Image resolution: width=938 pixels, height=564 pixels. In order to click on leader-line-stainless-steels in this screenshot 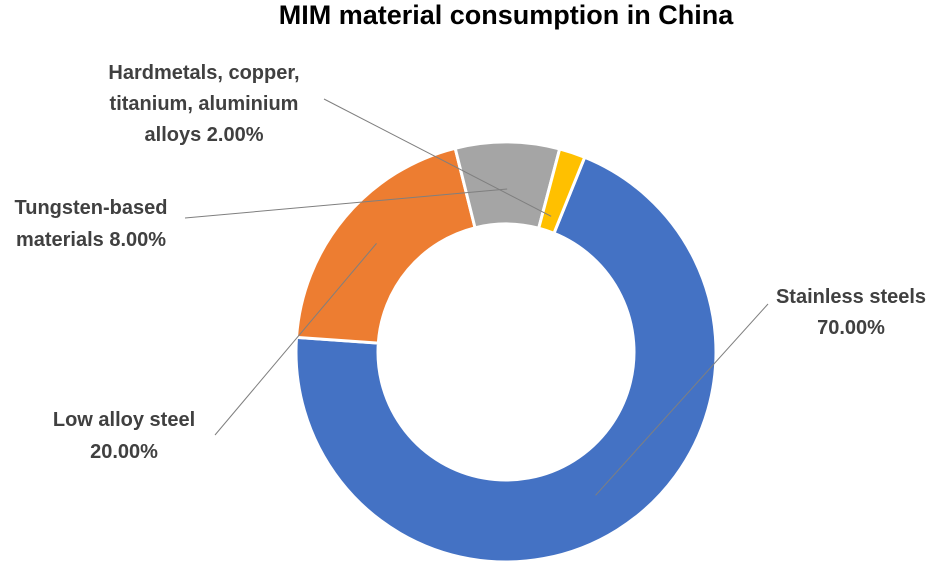, I will do `click(682, 399)`.